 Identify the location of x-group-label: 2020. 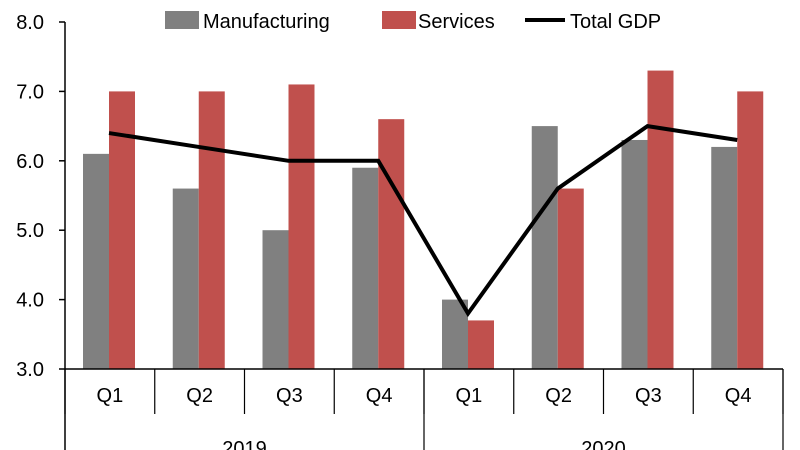
(603, 444).